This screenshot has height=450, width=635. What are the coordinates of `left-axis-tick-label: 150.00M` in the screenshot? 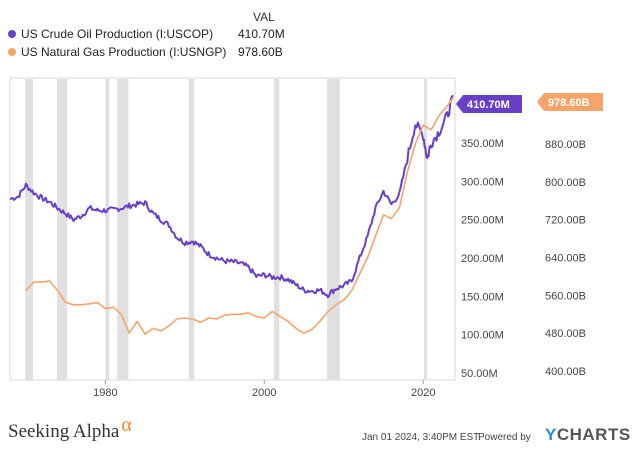 It's located at (482, 297).